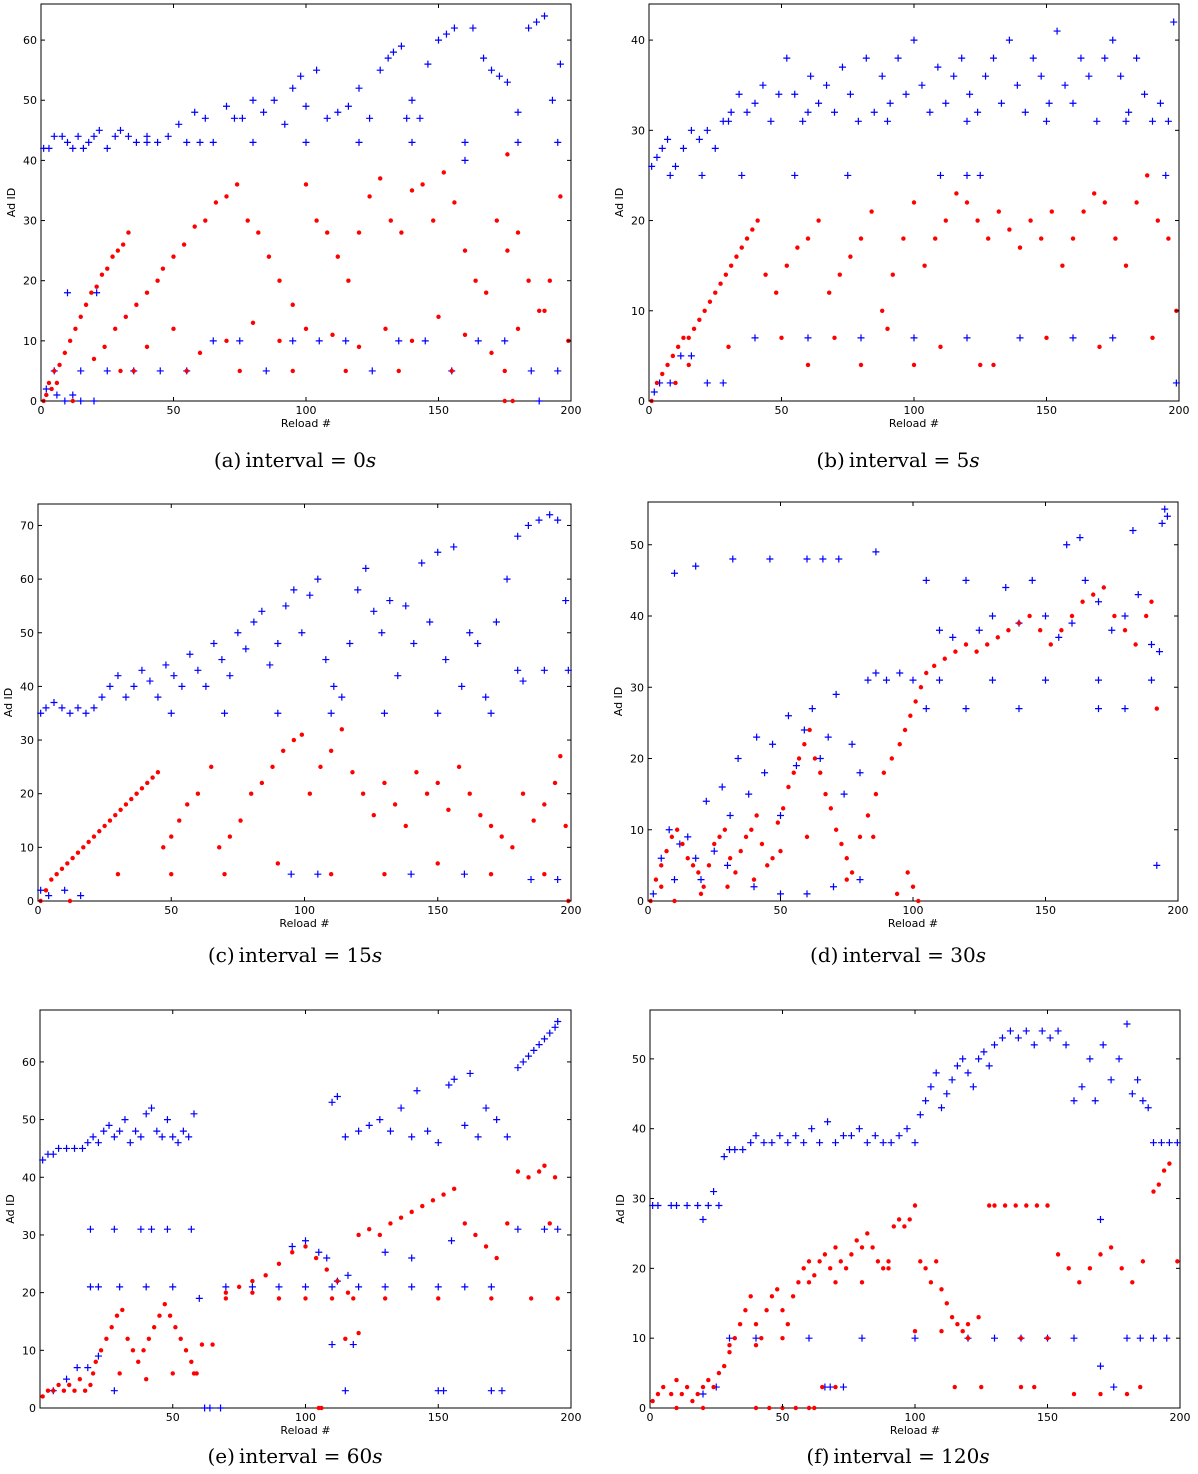 This screenshot has height=1474, width=1198. Describe the element at coordinates (293, 216) in the screenshot. I see `scatter-plot-a: 0 50 100 150 200 0 10 20 30 40 50 60 Reload # Ad ID` at that location.